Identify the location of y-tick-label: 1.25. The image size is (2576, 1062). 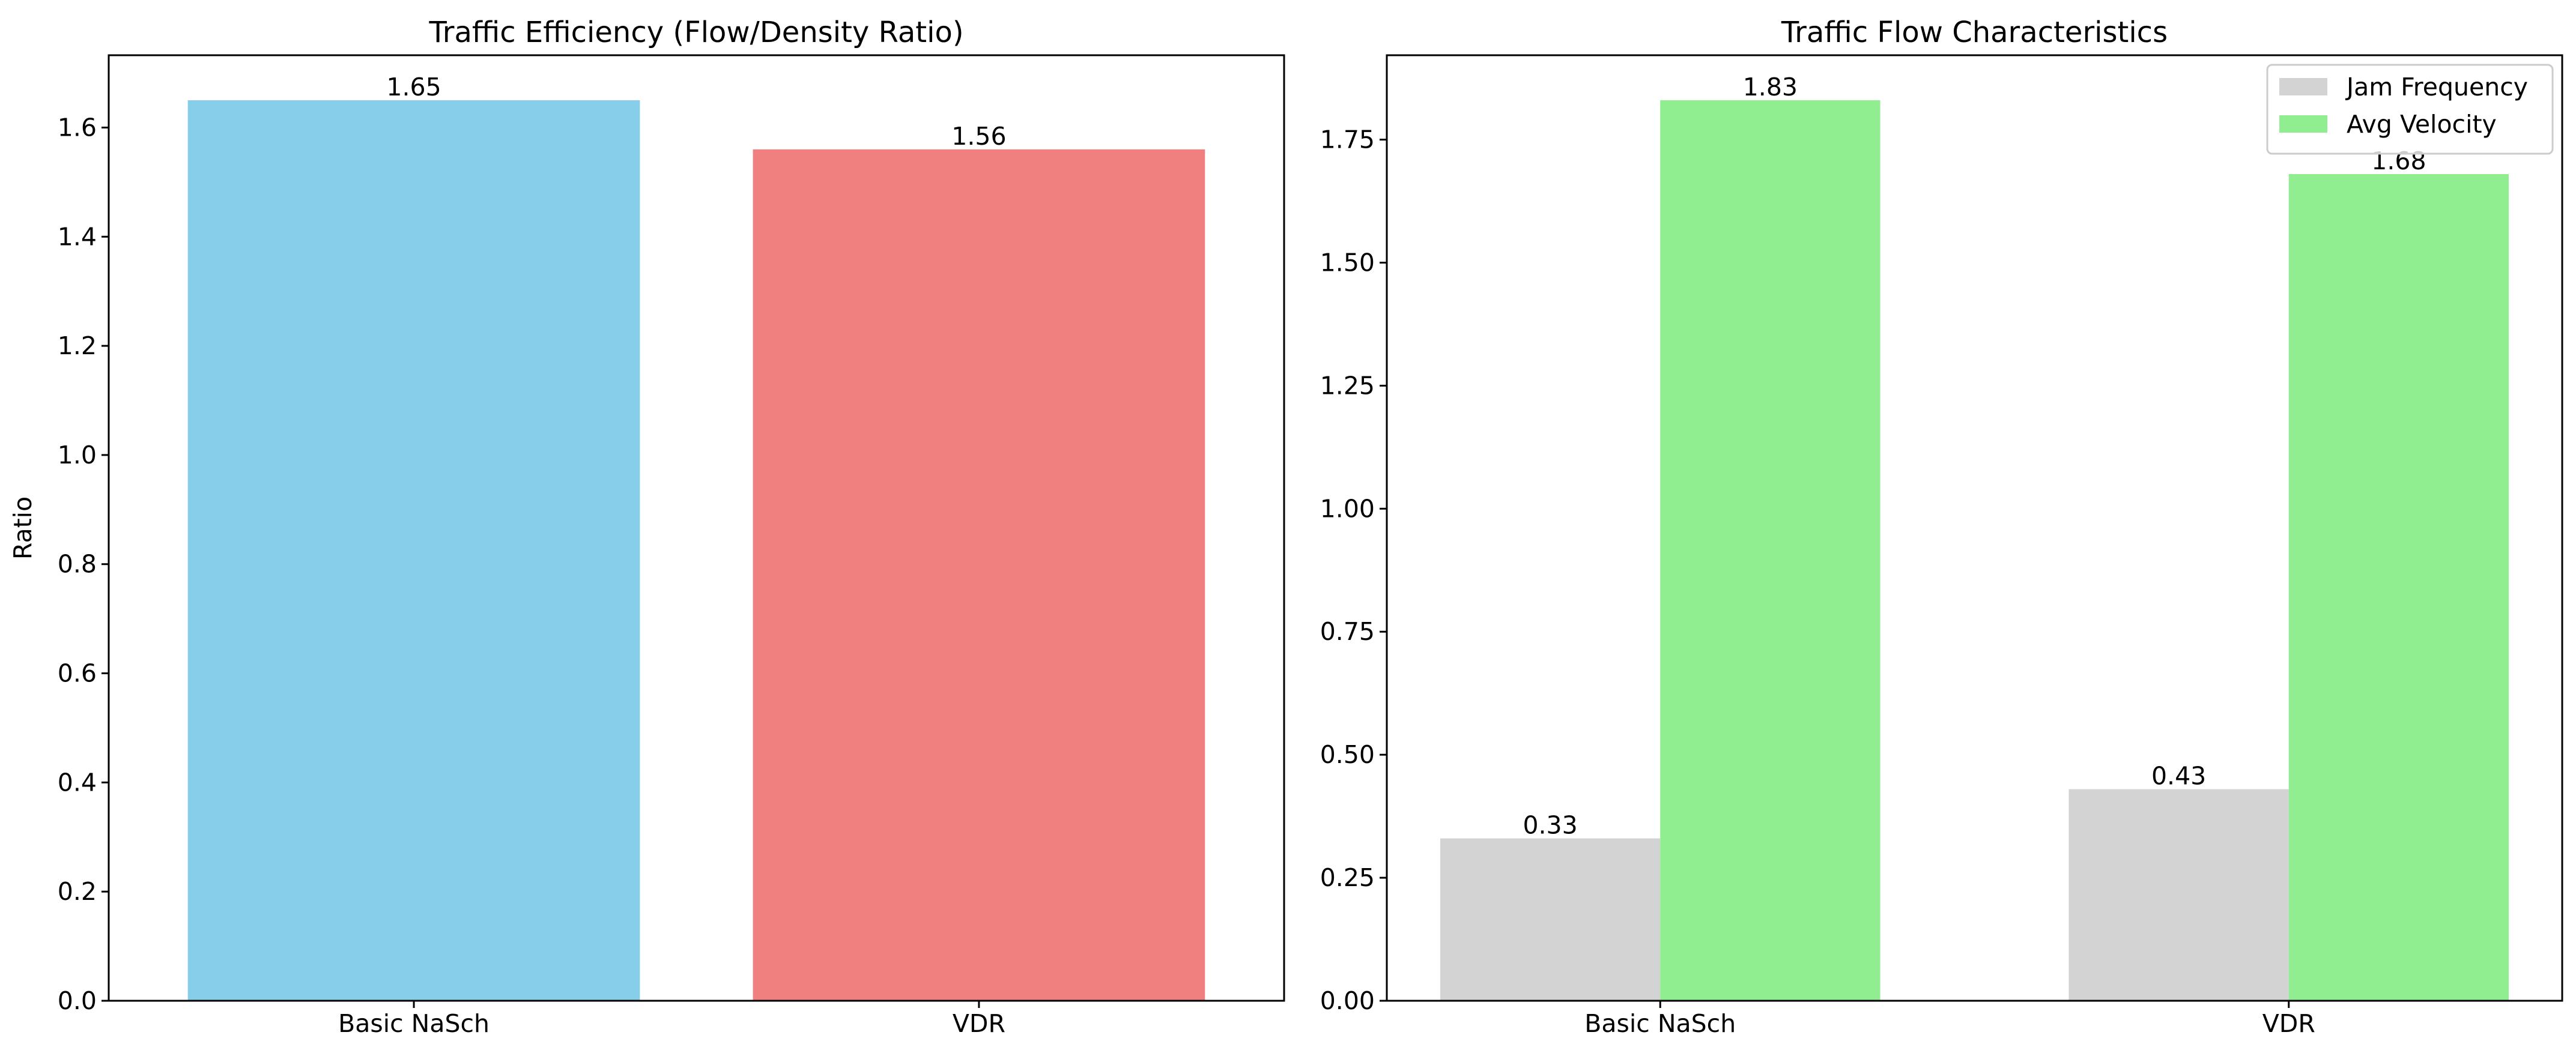
(1347, 385).